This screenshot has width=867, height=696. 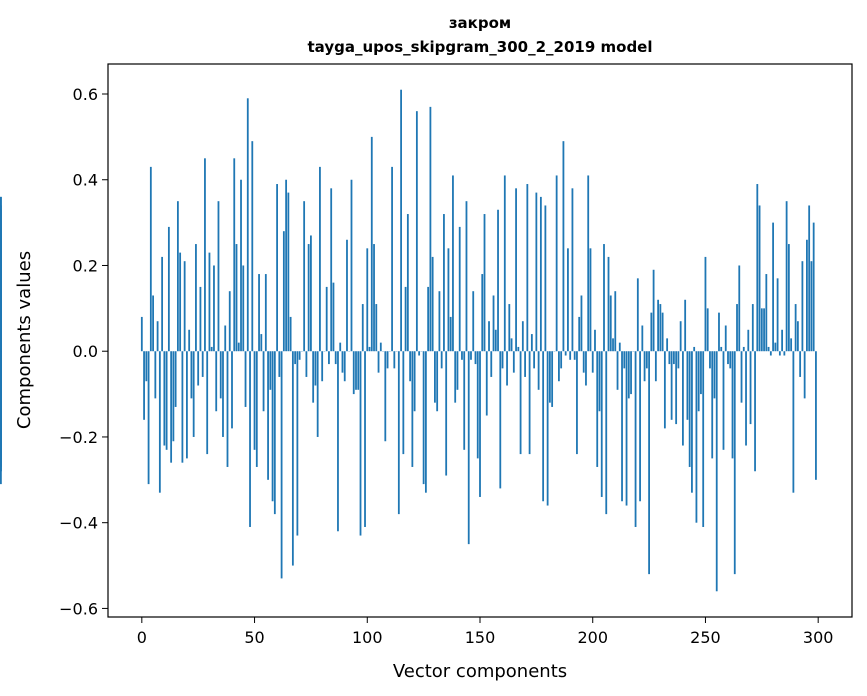 What do you see at coordinates (480, 637) in the screenshot?
I see `x-tick-label: 150` at bounding box center [480, 637].